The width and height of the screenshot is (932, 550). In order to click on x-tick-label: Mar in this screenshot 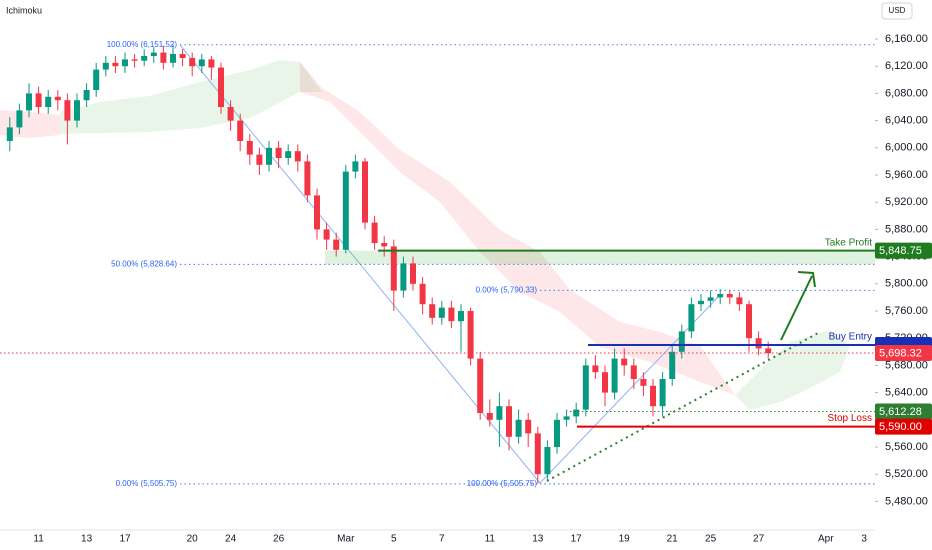, I will do `click(346, 539)`.